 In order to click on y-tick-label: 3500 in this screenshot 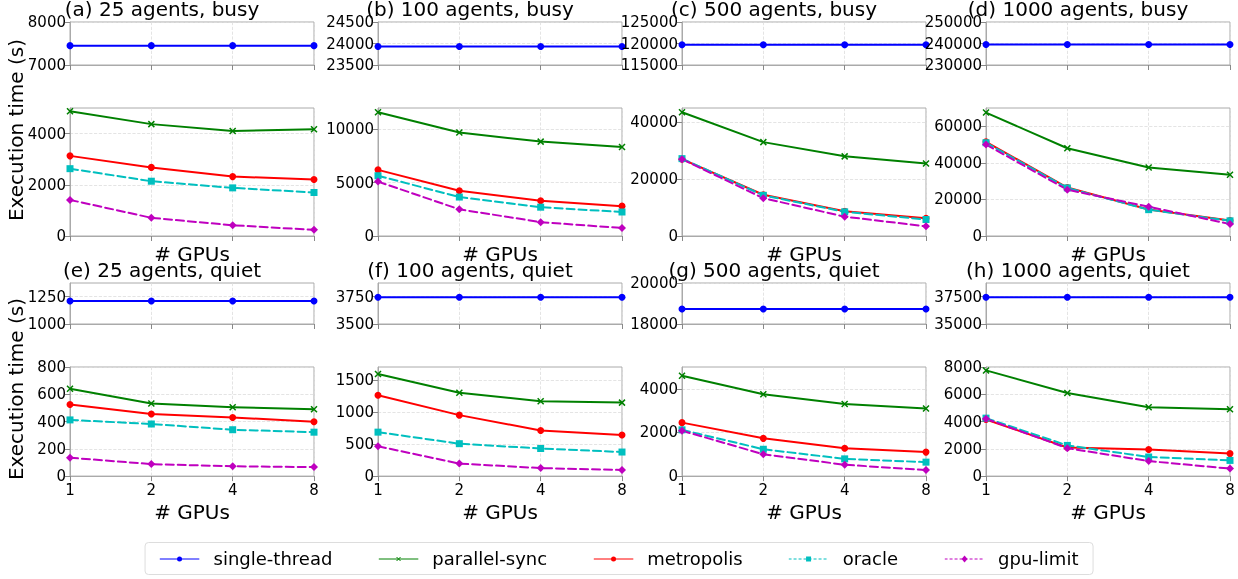, I will do `click(354, 324)`.